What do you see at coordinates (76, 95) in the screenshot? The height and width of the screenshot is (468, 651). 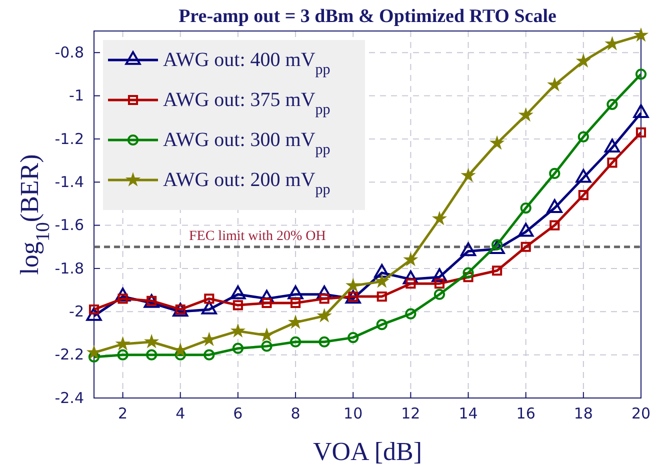 I see `y-tick-label: -1` at bounding box center [76, 95].